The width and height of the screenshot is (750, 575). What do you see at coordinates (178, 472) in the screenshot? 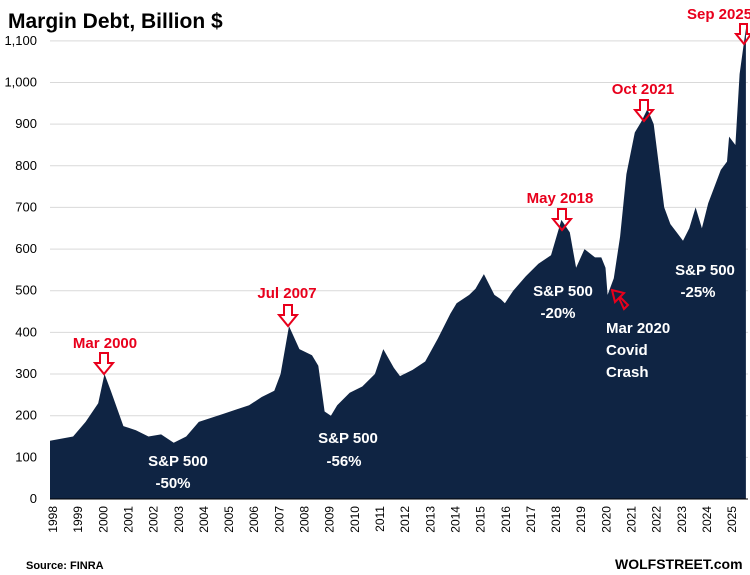
I see `sp500-drawdown-2000: S&P 500 -50%` at bounding box center [178, 472].